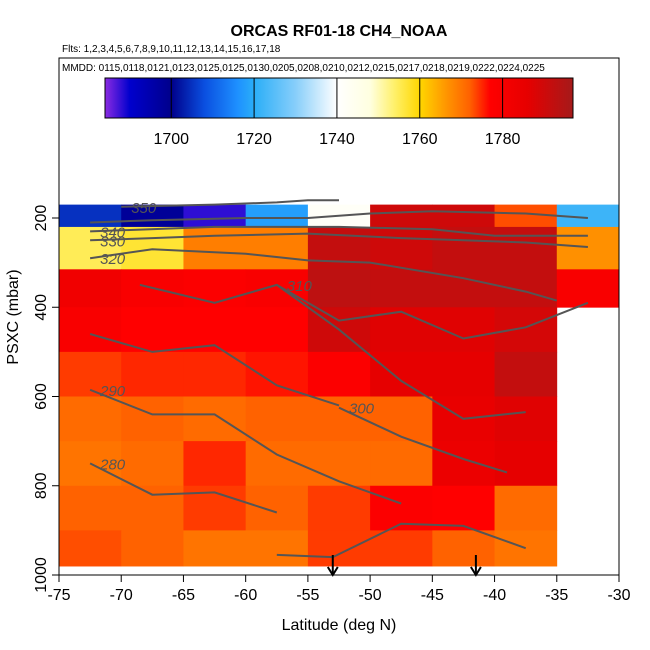 The image size is (650, 650). Describe the element at coordinates (300, 286) in the screenshot. I see `contour-label: 310` at that location.